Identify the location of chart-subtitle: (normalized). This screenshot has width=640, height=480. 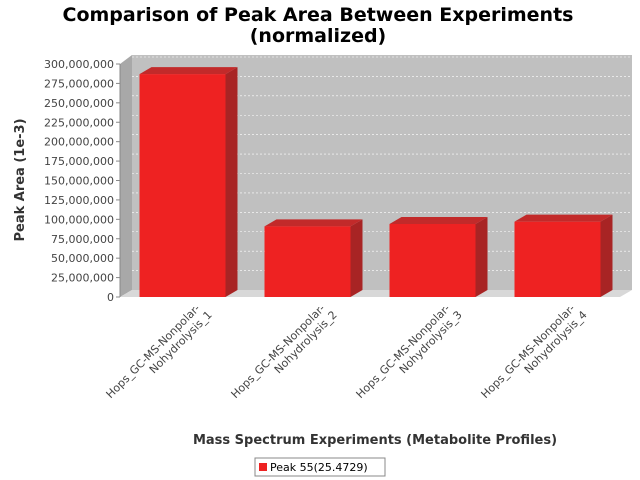
(318, 36).